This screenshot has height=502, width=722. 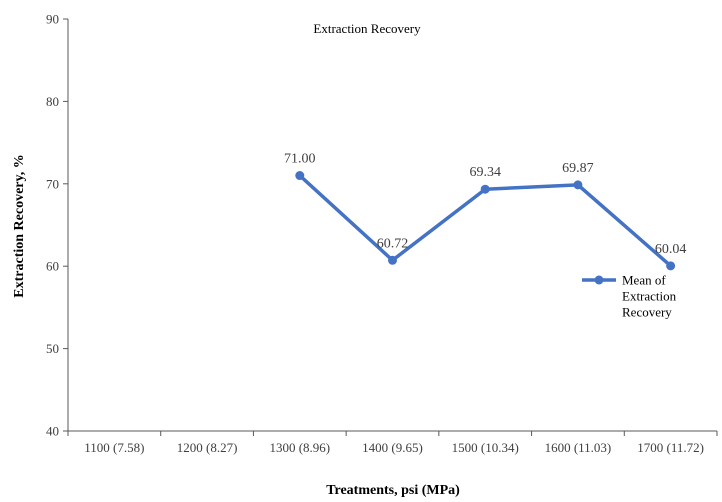 I want to click on x-tick-label: 1300 (8.96), so click(x=299, y=447).